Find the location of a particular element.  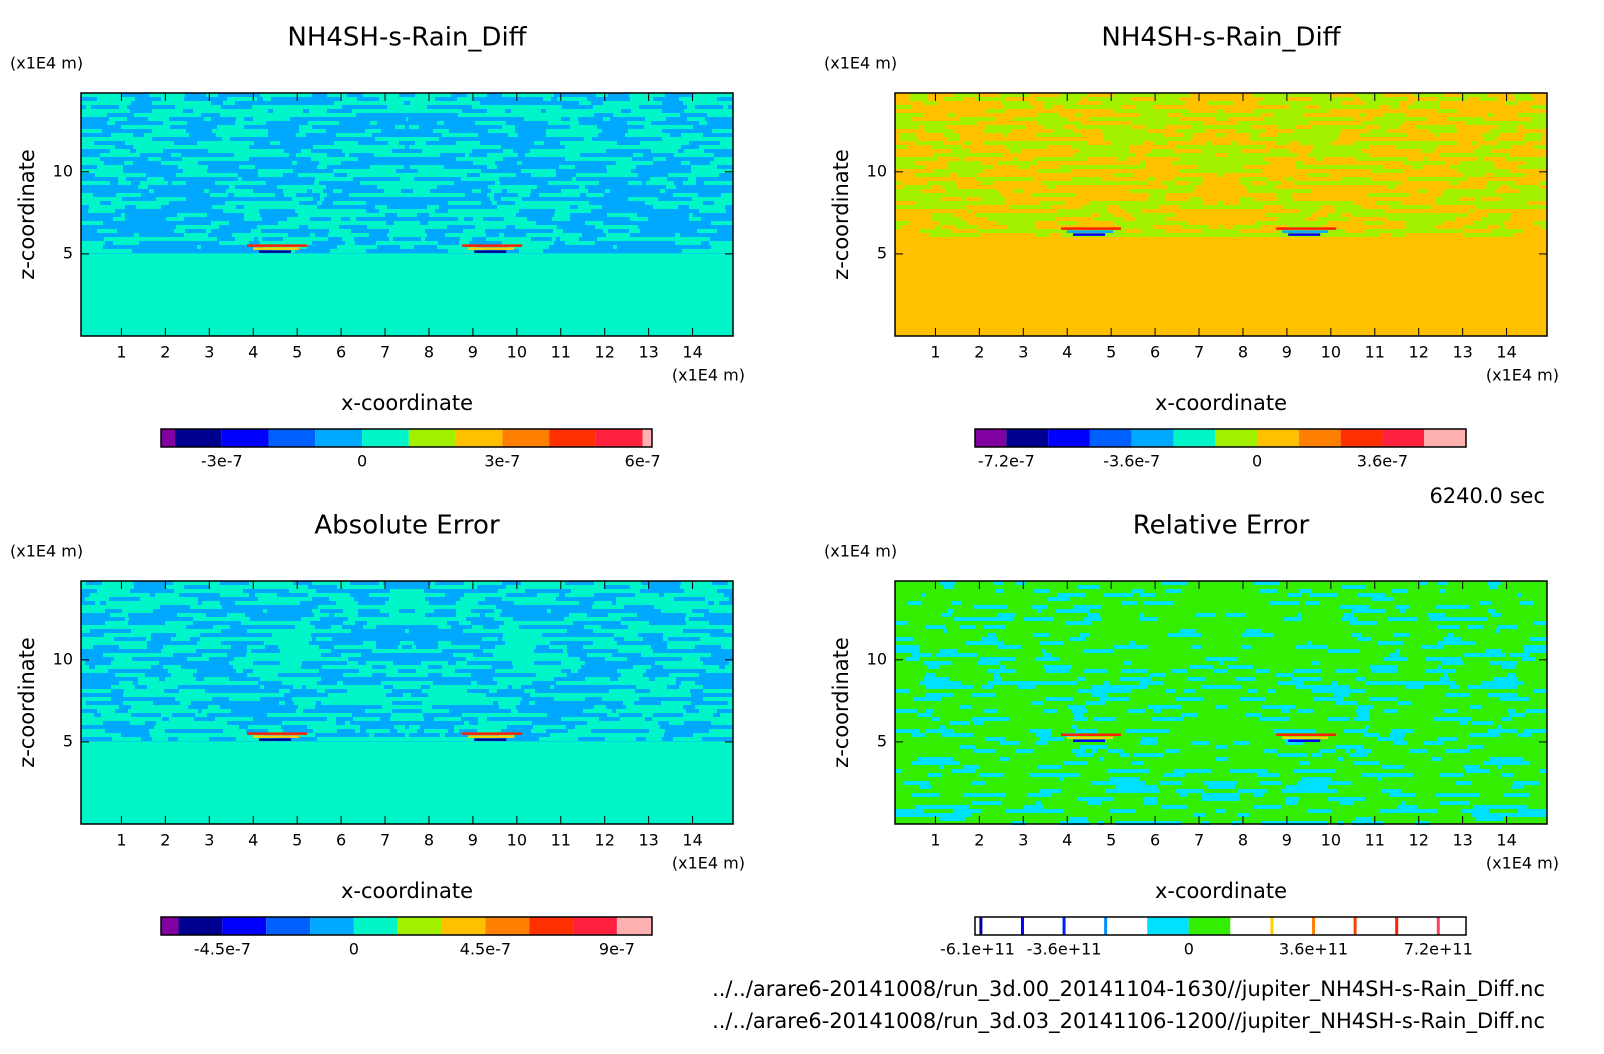

y-tick-label: 5 is located at coordinates (68, 740).